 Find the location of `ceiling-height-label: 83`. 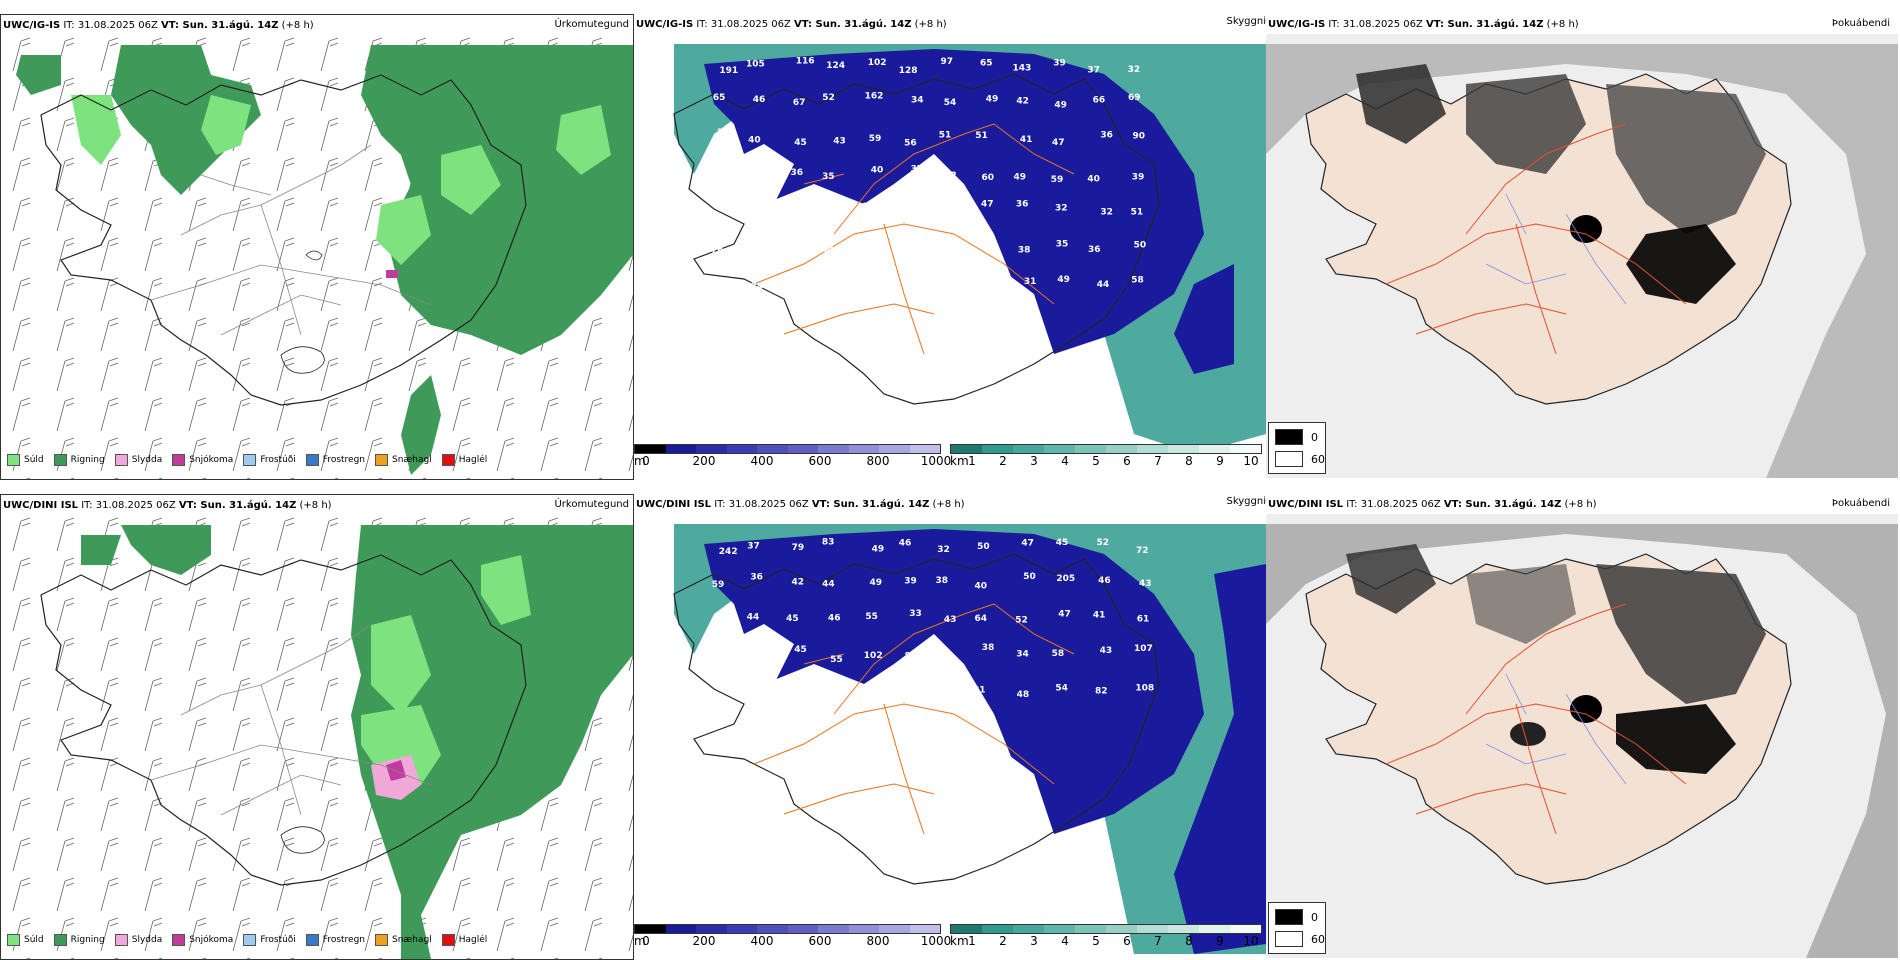

ceiling-height-label: 83 is located at coordinates (947, 688).